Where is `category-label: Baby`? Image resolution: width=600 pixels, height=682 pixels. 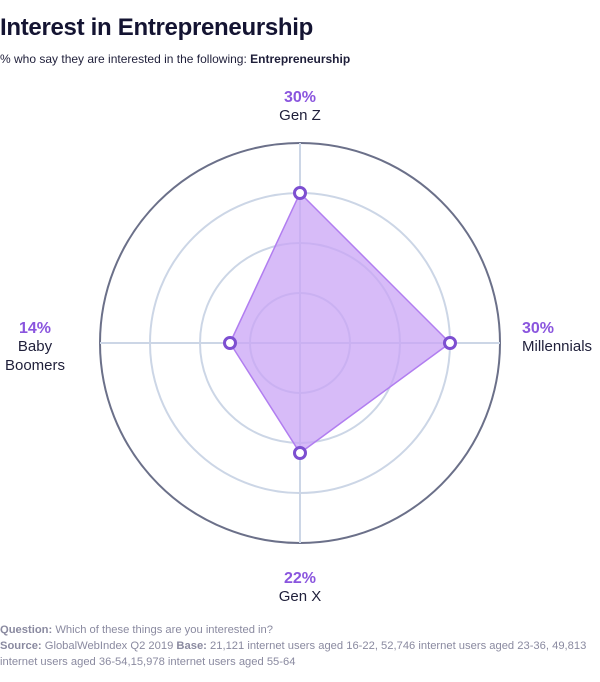
category-label: Baby is located at coordinates (35, 346).